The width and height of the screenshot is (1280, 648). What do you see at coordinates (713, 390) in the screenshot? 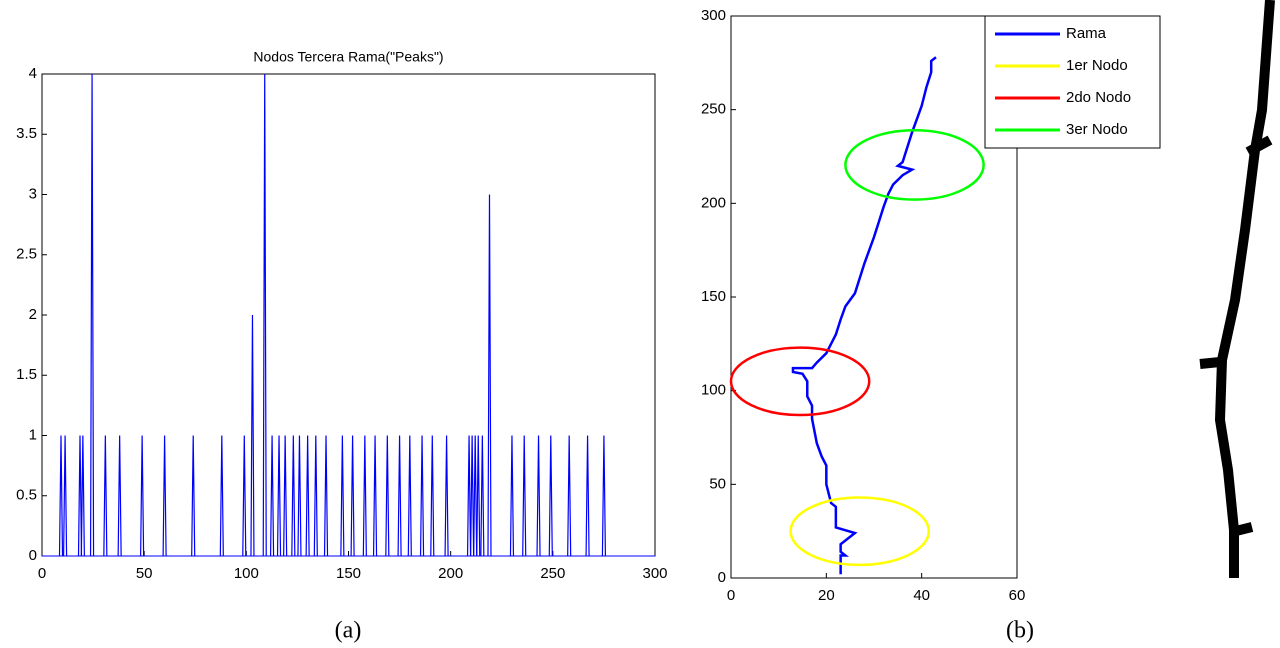
I see `y-tick-label: 100` at bounding box center [713, 390].